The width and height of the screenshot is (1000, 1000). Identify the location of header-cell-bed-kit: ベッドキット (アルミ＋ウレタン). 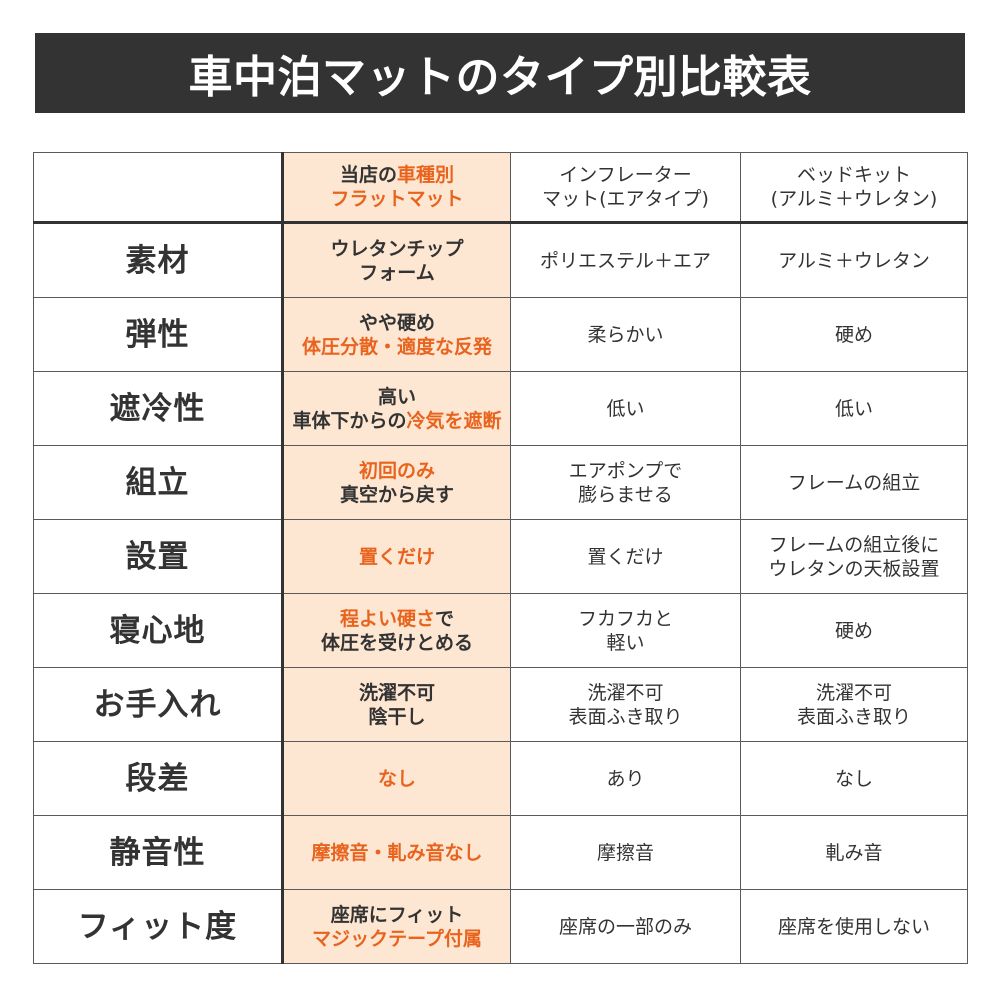
(854, 188).